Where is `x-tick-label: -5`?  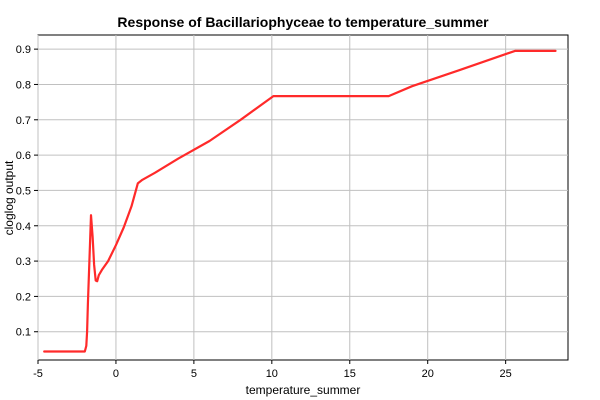
x-tick-label: -5 is located at coordinates (38, 374).